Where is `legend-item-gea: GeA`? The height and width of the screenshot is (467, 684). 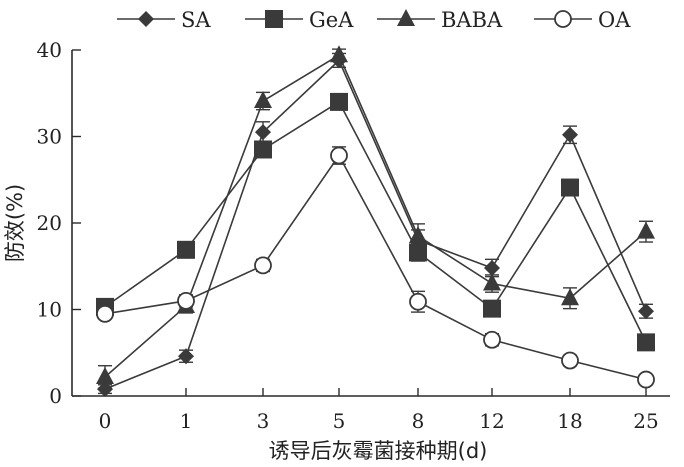
legend-item-gea: GeA is located at coordinates (299, 20).